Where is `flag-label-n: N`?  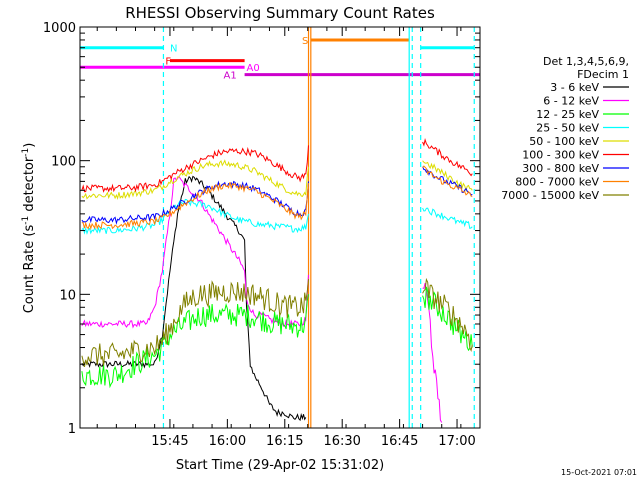 flag-label-n: N is located at coordinates (173, 49).